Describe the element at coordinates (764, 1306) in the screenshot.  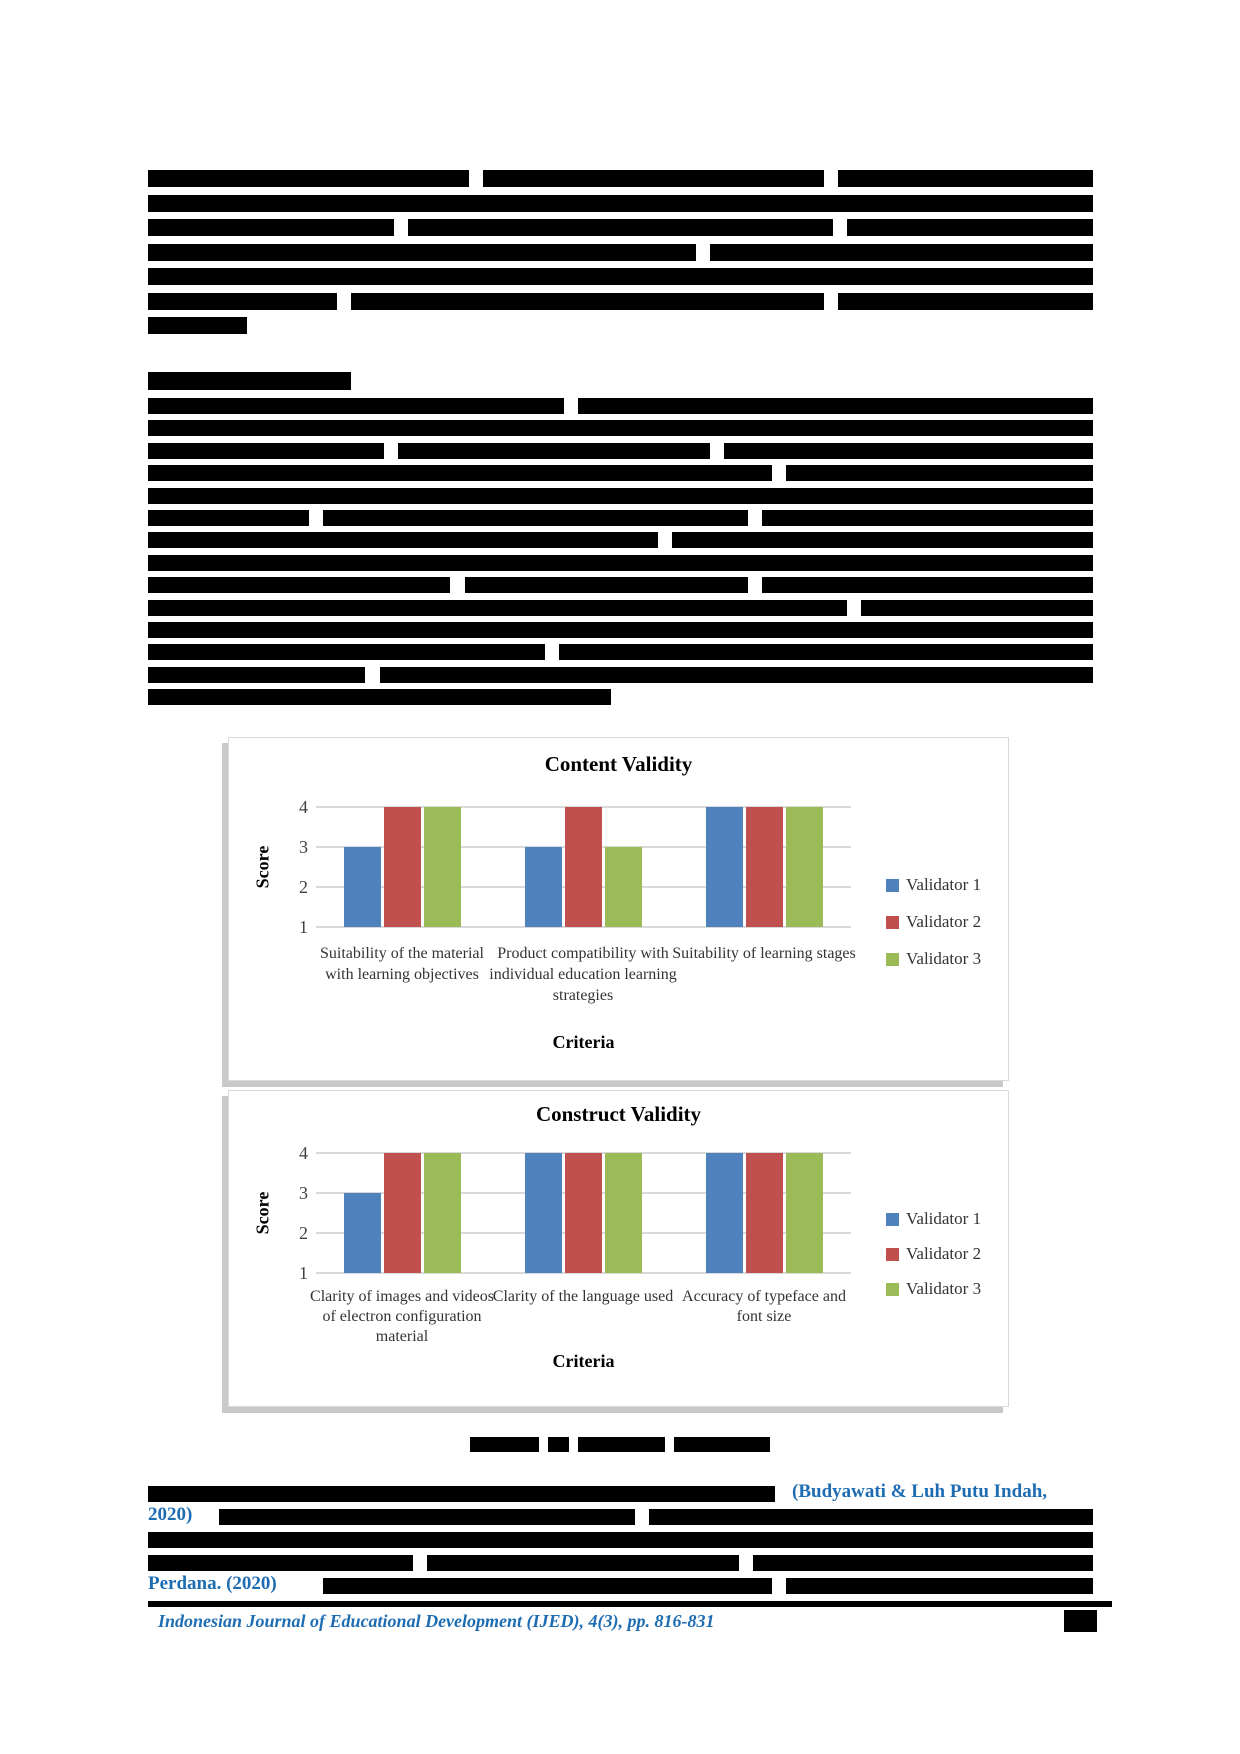
I see `category-label: Accuracy of typeface and font size` at that location.